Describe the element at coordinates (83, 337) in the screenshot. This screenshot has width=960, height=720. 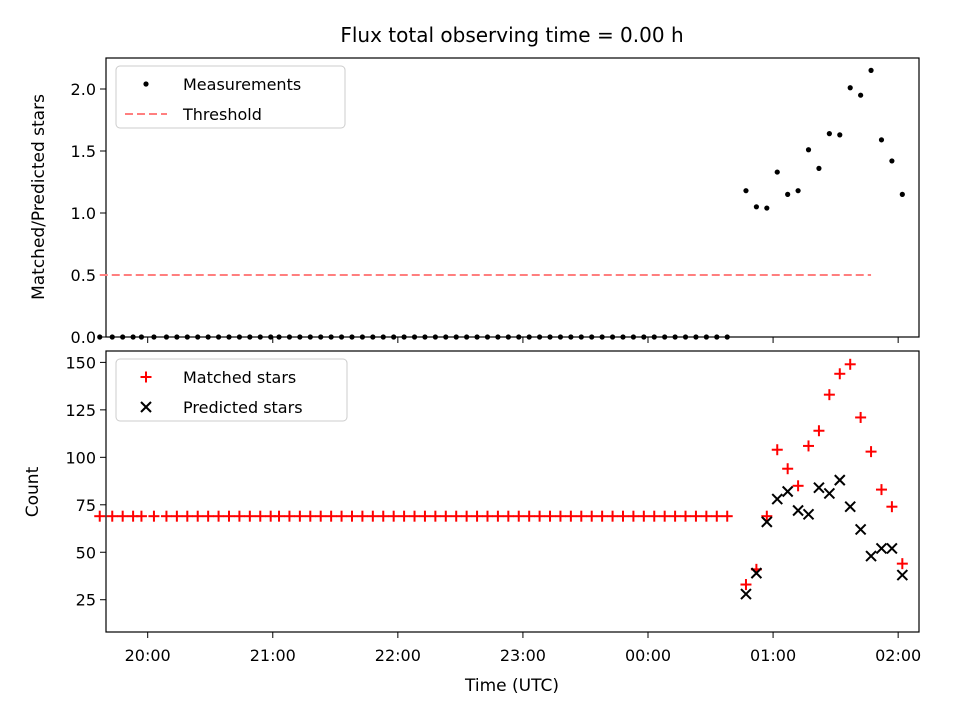
I see `y-tick-label: 0.0` at that location.